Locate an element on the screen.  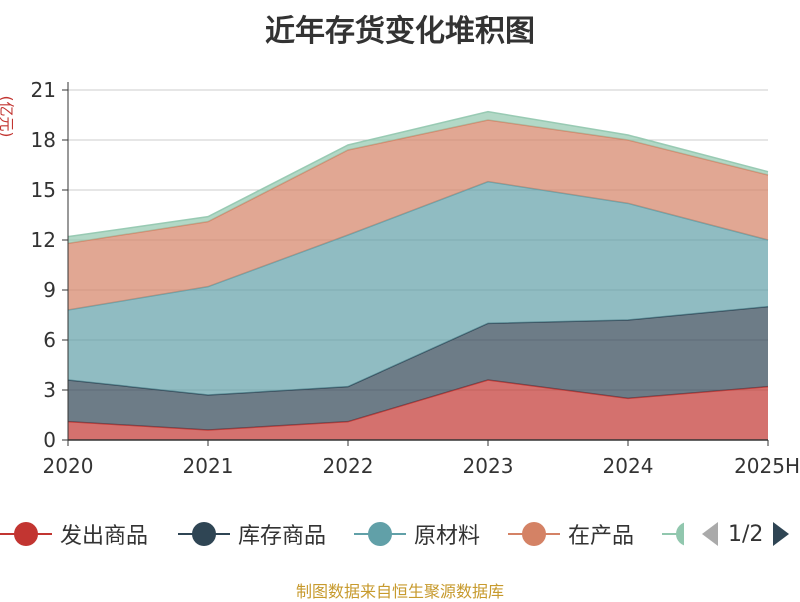
legend-label: 发出商品 is located at coordinates (104, 536).